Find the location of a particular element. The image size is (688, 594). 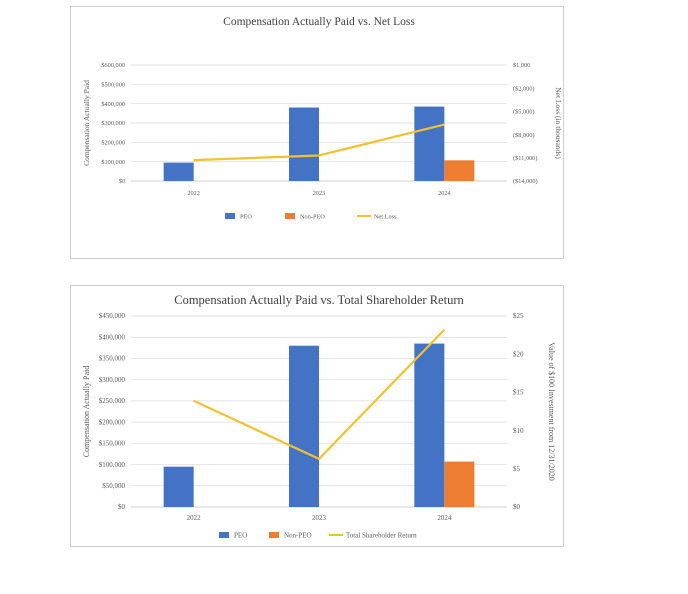

y2-tick-label: ($14,000) is located at coordinates (525, 181).